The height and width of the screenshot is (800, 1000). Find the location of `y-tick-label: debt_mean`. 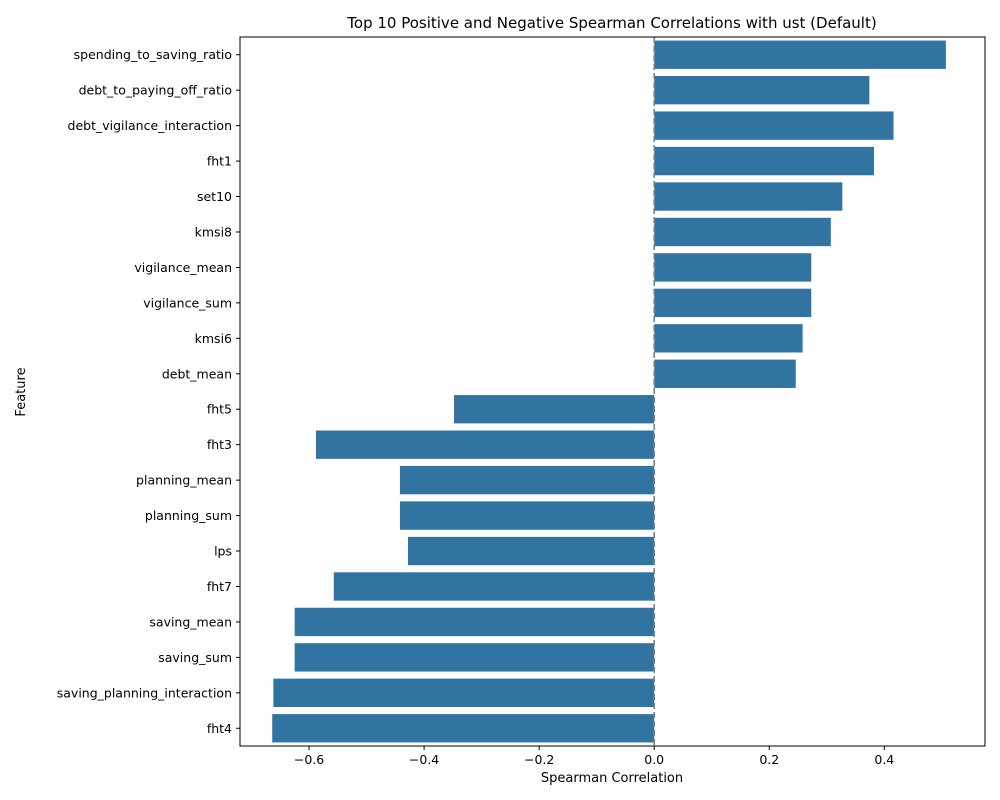

y-tick-label: debt_mean is located at coordinates (197, 373).